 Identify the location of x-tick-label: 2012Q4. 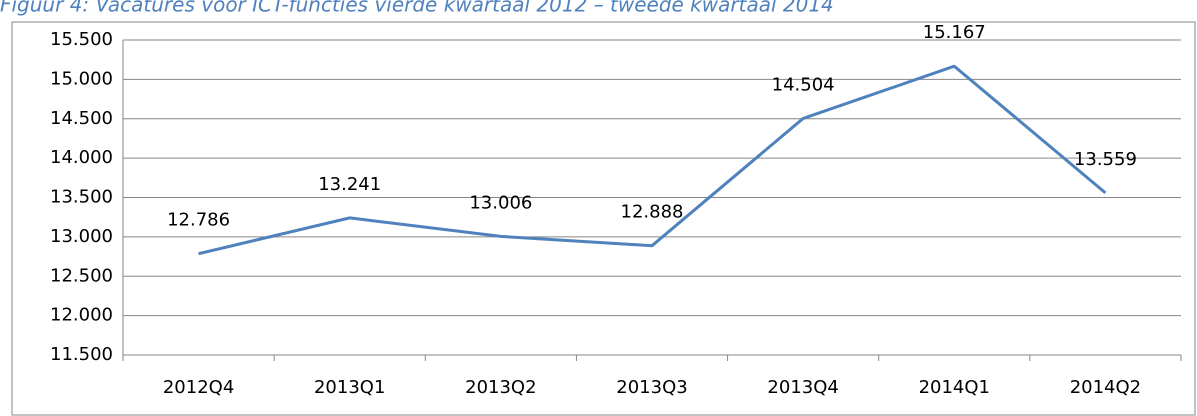
(198, 387).